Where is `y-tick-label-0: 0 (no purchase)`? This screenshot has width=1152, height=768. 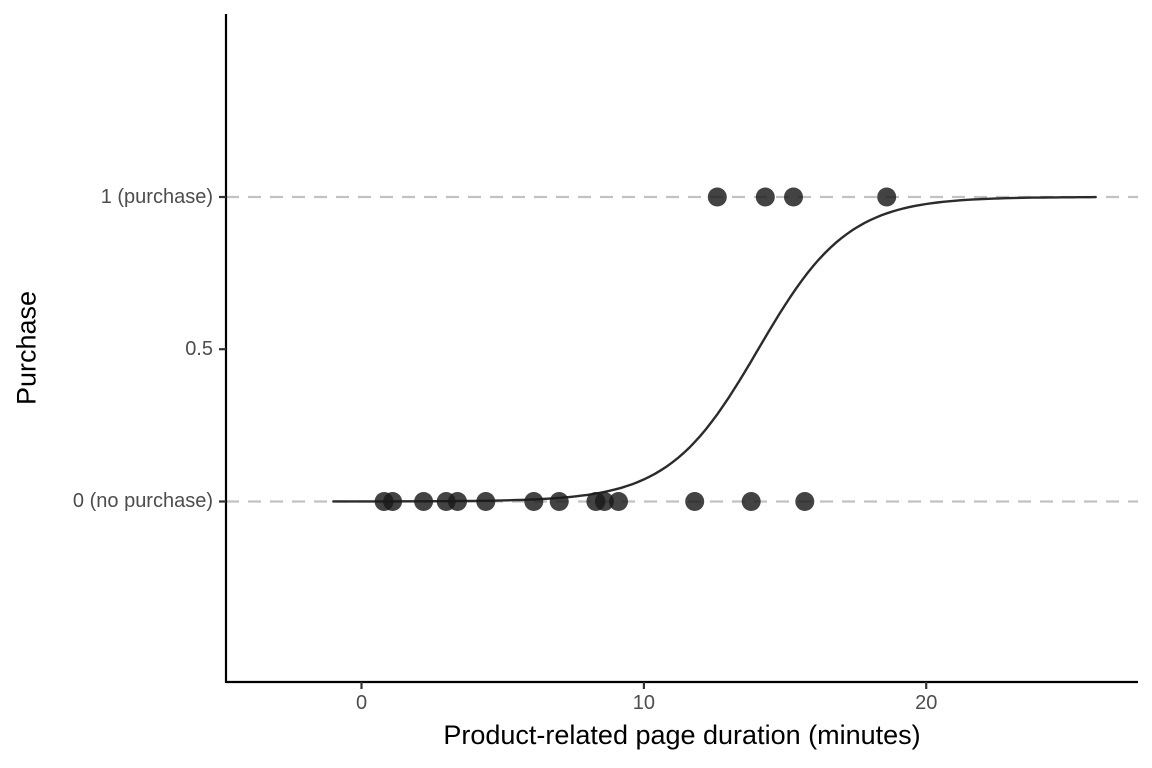 y-tick-label-0: 0 (no purchase) is located at coordinates (142, 501).